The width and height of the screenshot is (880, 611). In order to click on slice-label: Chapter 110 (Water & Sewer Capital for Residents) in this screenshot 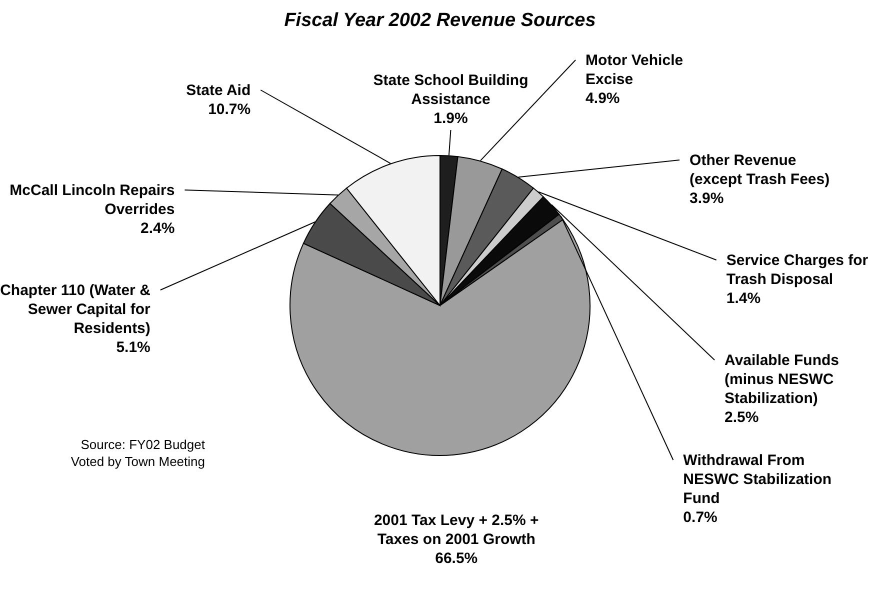, I will do `click(75, 309)`.